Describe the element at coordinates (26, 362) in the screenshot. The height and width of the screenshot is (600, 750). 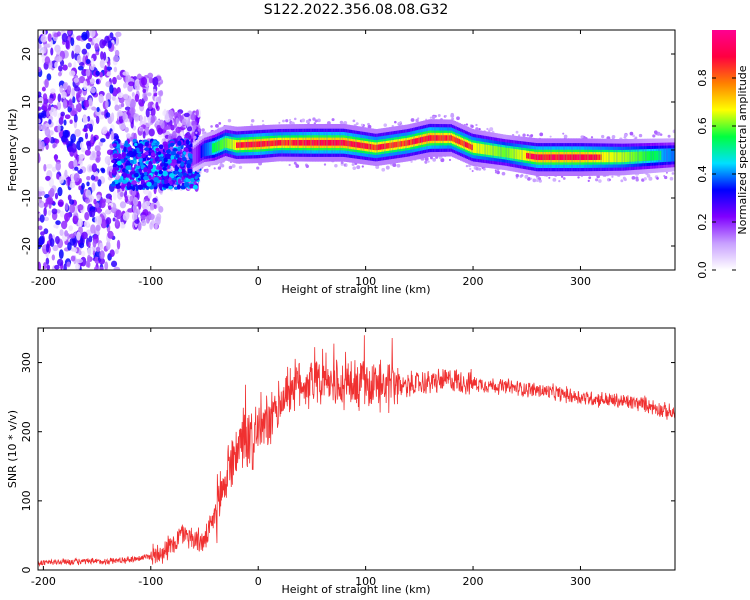
I see `snr-y-tick-label: 300` at that location.